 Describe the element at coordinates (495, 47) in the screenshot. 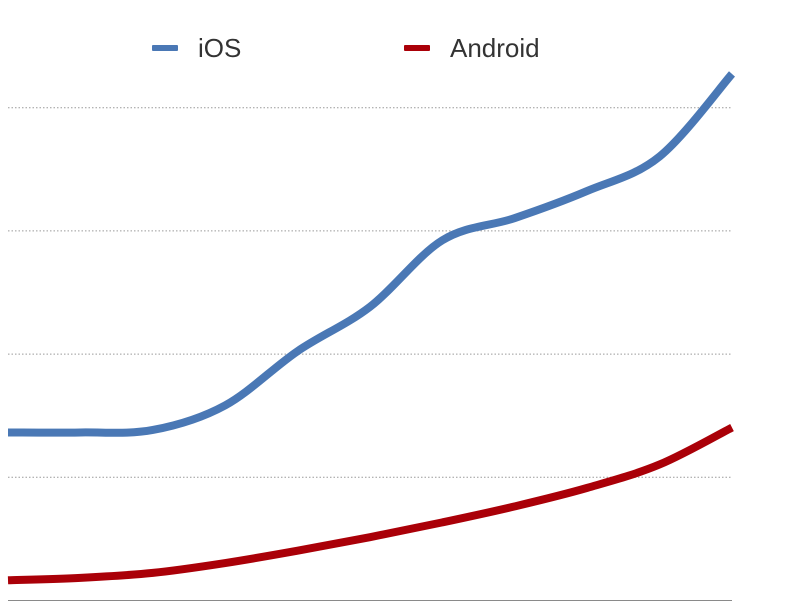

I see `legend-label-android: Android` at that location.